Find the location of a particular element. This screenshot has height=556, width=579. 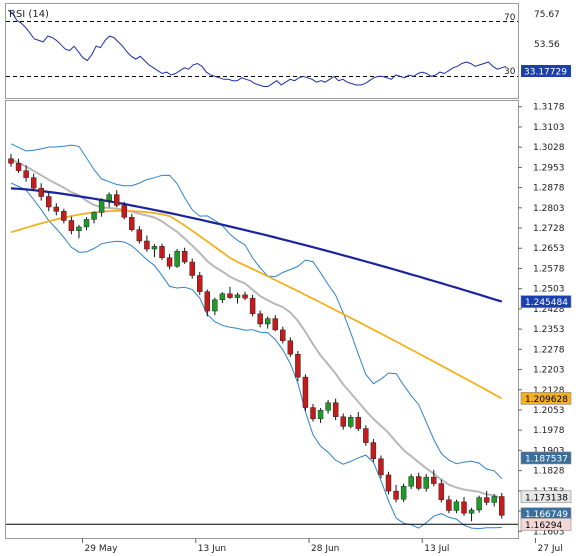

price-tag-label: 1.209628 is located at coordinates (546, 400).